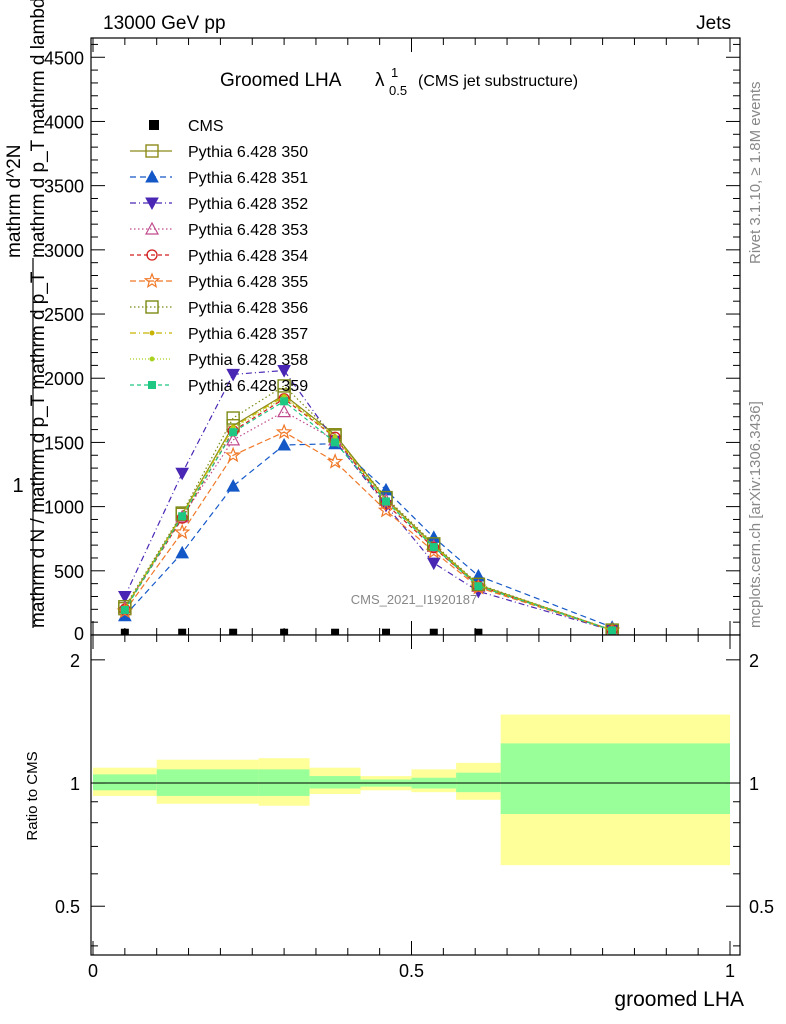 Image resolution: width=786 pixels, height=1024 pixels. What do you see at coordinates (164, 23) in the screenshot?
I see `header-process-label: 13000 GeV pp` at bounding box center [164, 23].